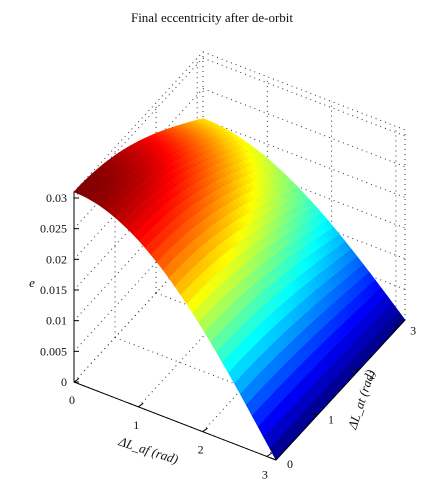  Describe the element at coordinates (136, 425) in the screenshot. I see `x-tick-label: 1` at that location.